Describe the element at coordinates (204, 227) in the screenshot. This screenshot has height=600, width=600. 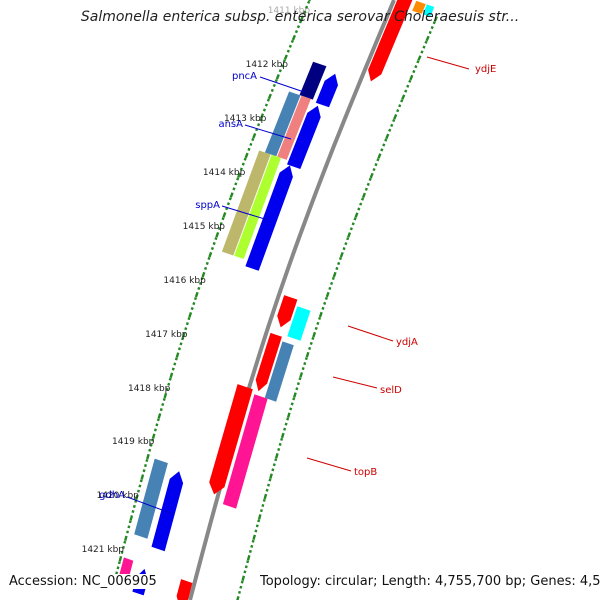
I see `tick-label: 1415 kbp` at that location.